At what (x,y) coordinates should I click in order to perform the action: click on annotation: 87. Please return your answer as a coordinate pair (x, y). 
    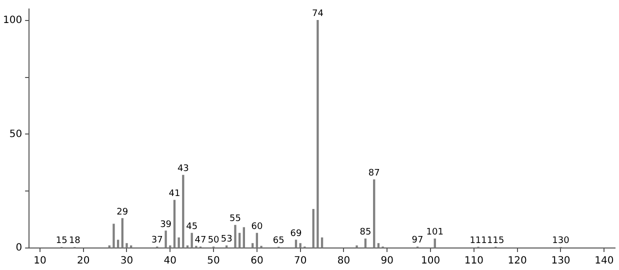
    Looking at the image, I should click on (374, 173).